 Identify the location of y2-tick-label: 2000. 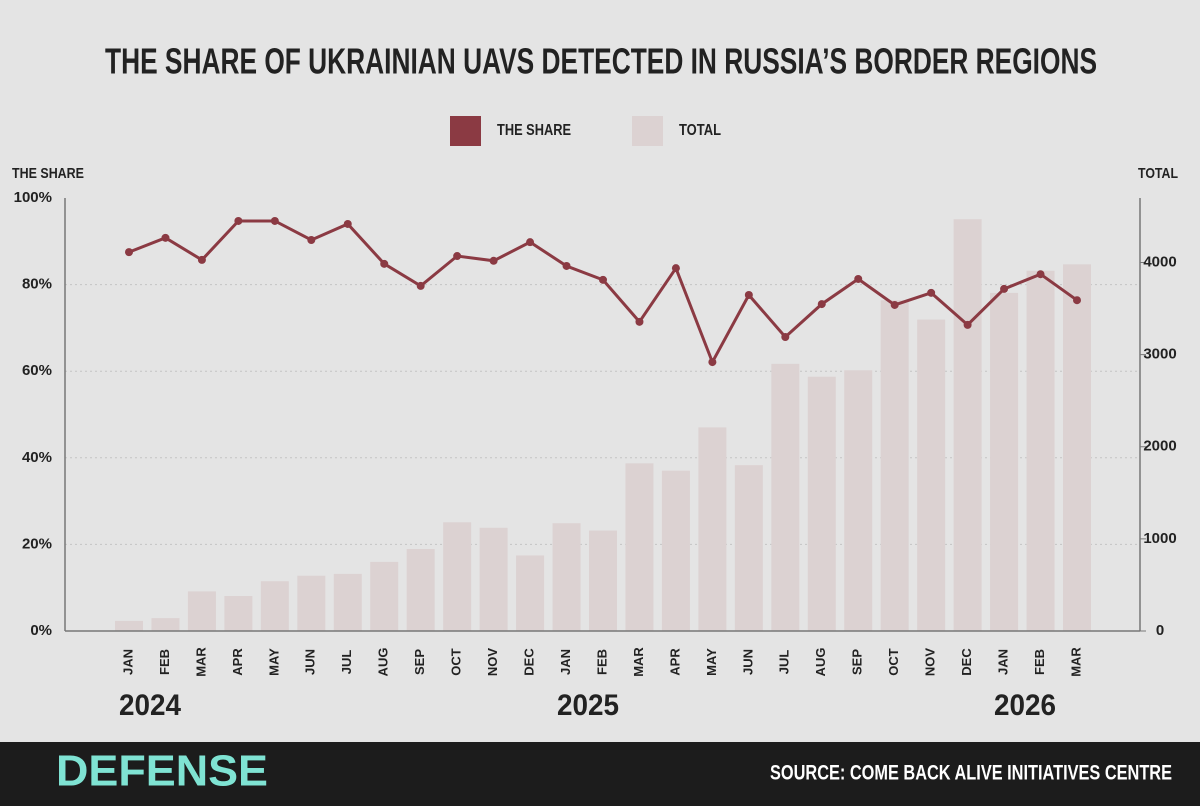
(1159, 446).